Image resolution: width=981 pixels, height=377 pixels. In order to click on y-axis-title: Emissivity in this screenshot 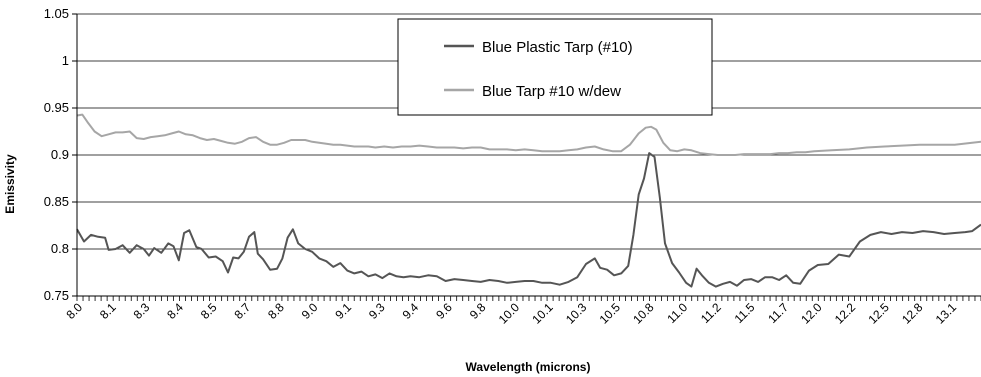, I will do `click(10, 184)`.